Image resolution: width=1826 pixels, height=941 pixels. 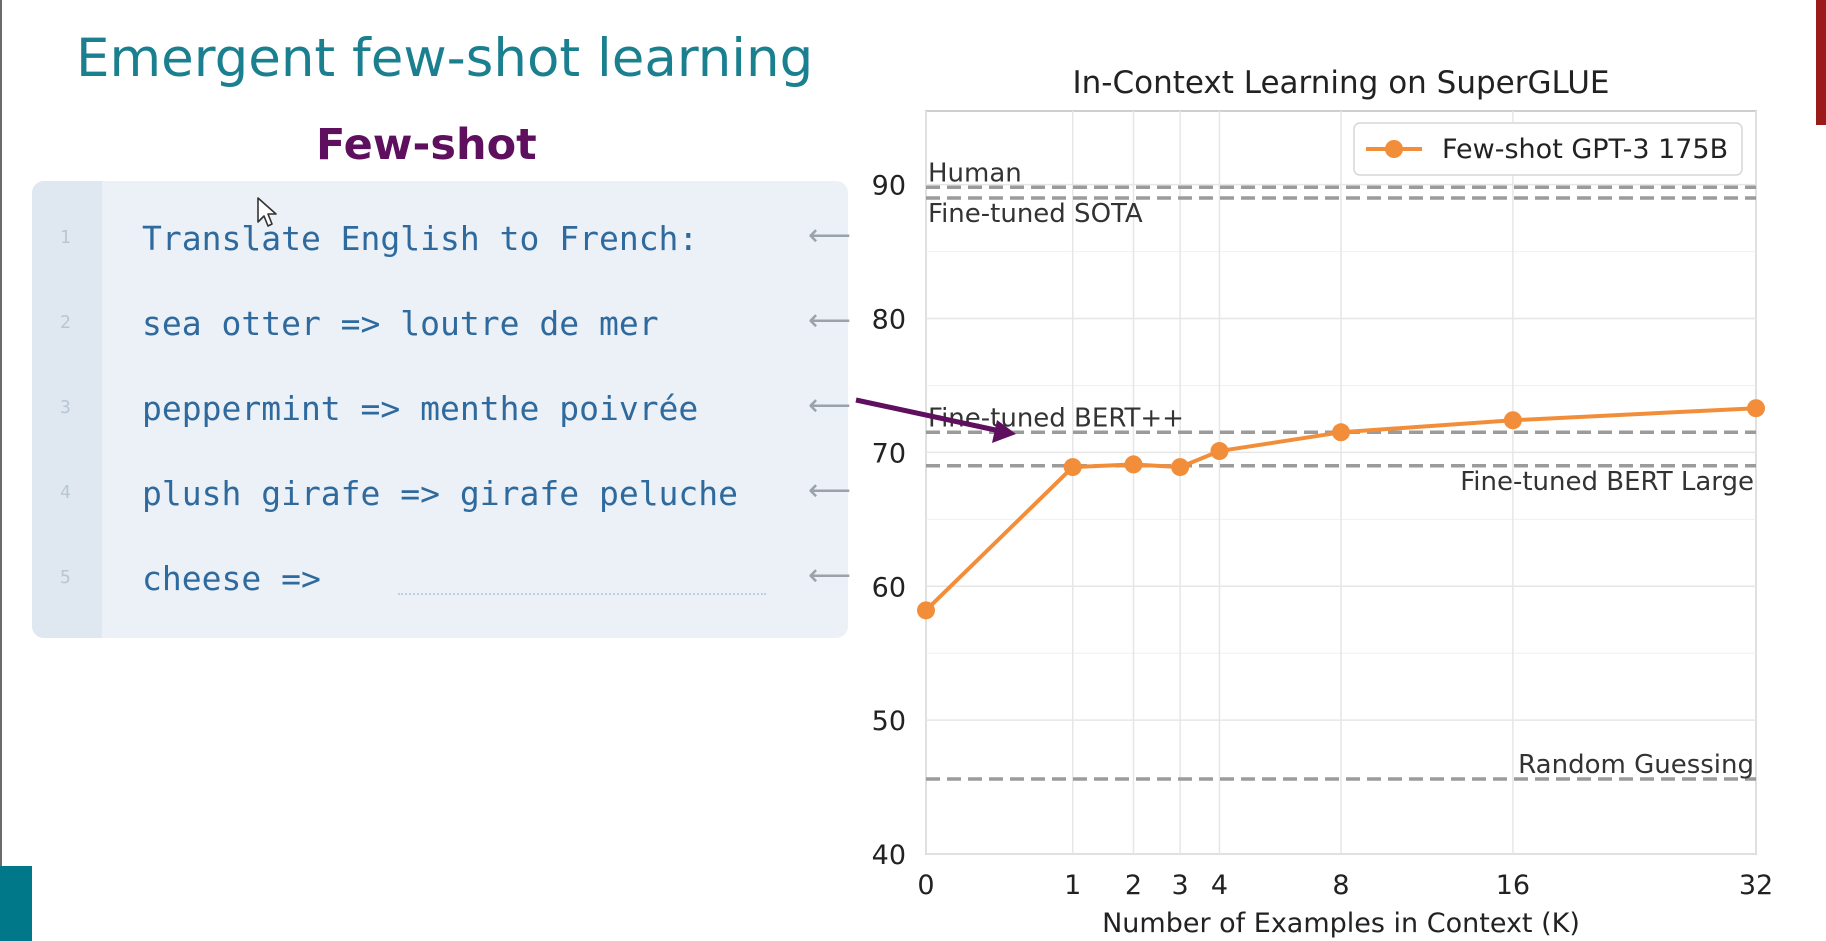 I want to click on prompt-line-2: 2 sea otter => loutre de mer, so click(x=440, y=323).